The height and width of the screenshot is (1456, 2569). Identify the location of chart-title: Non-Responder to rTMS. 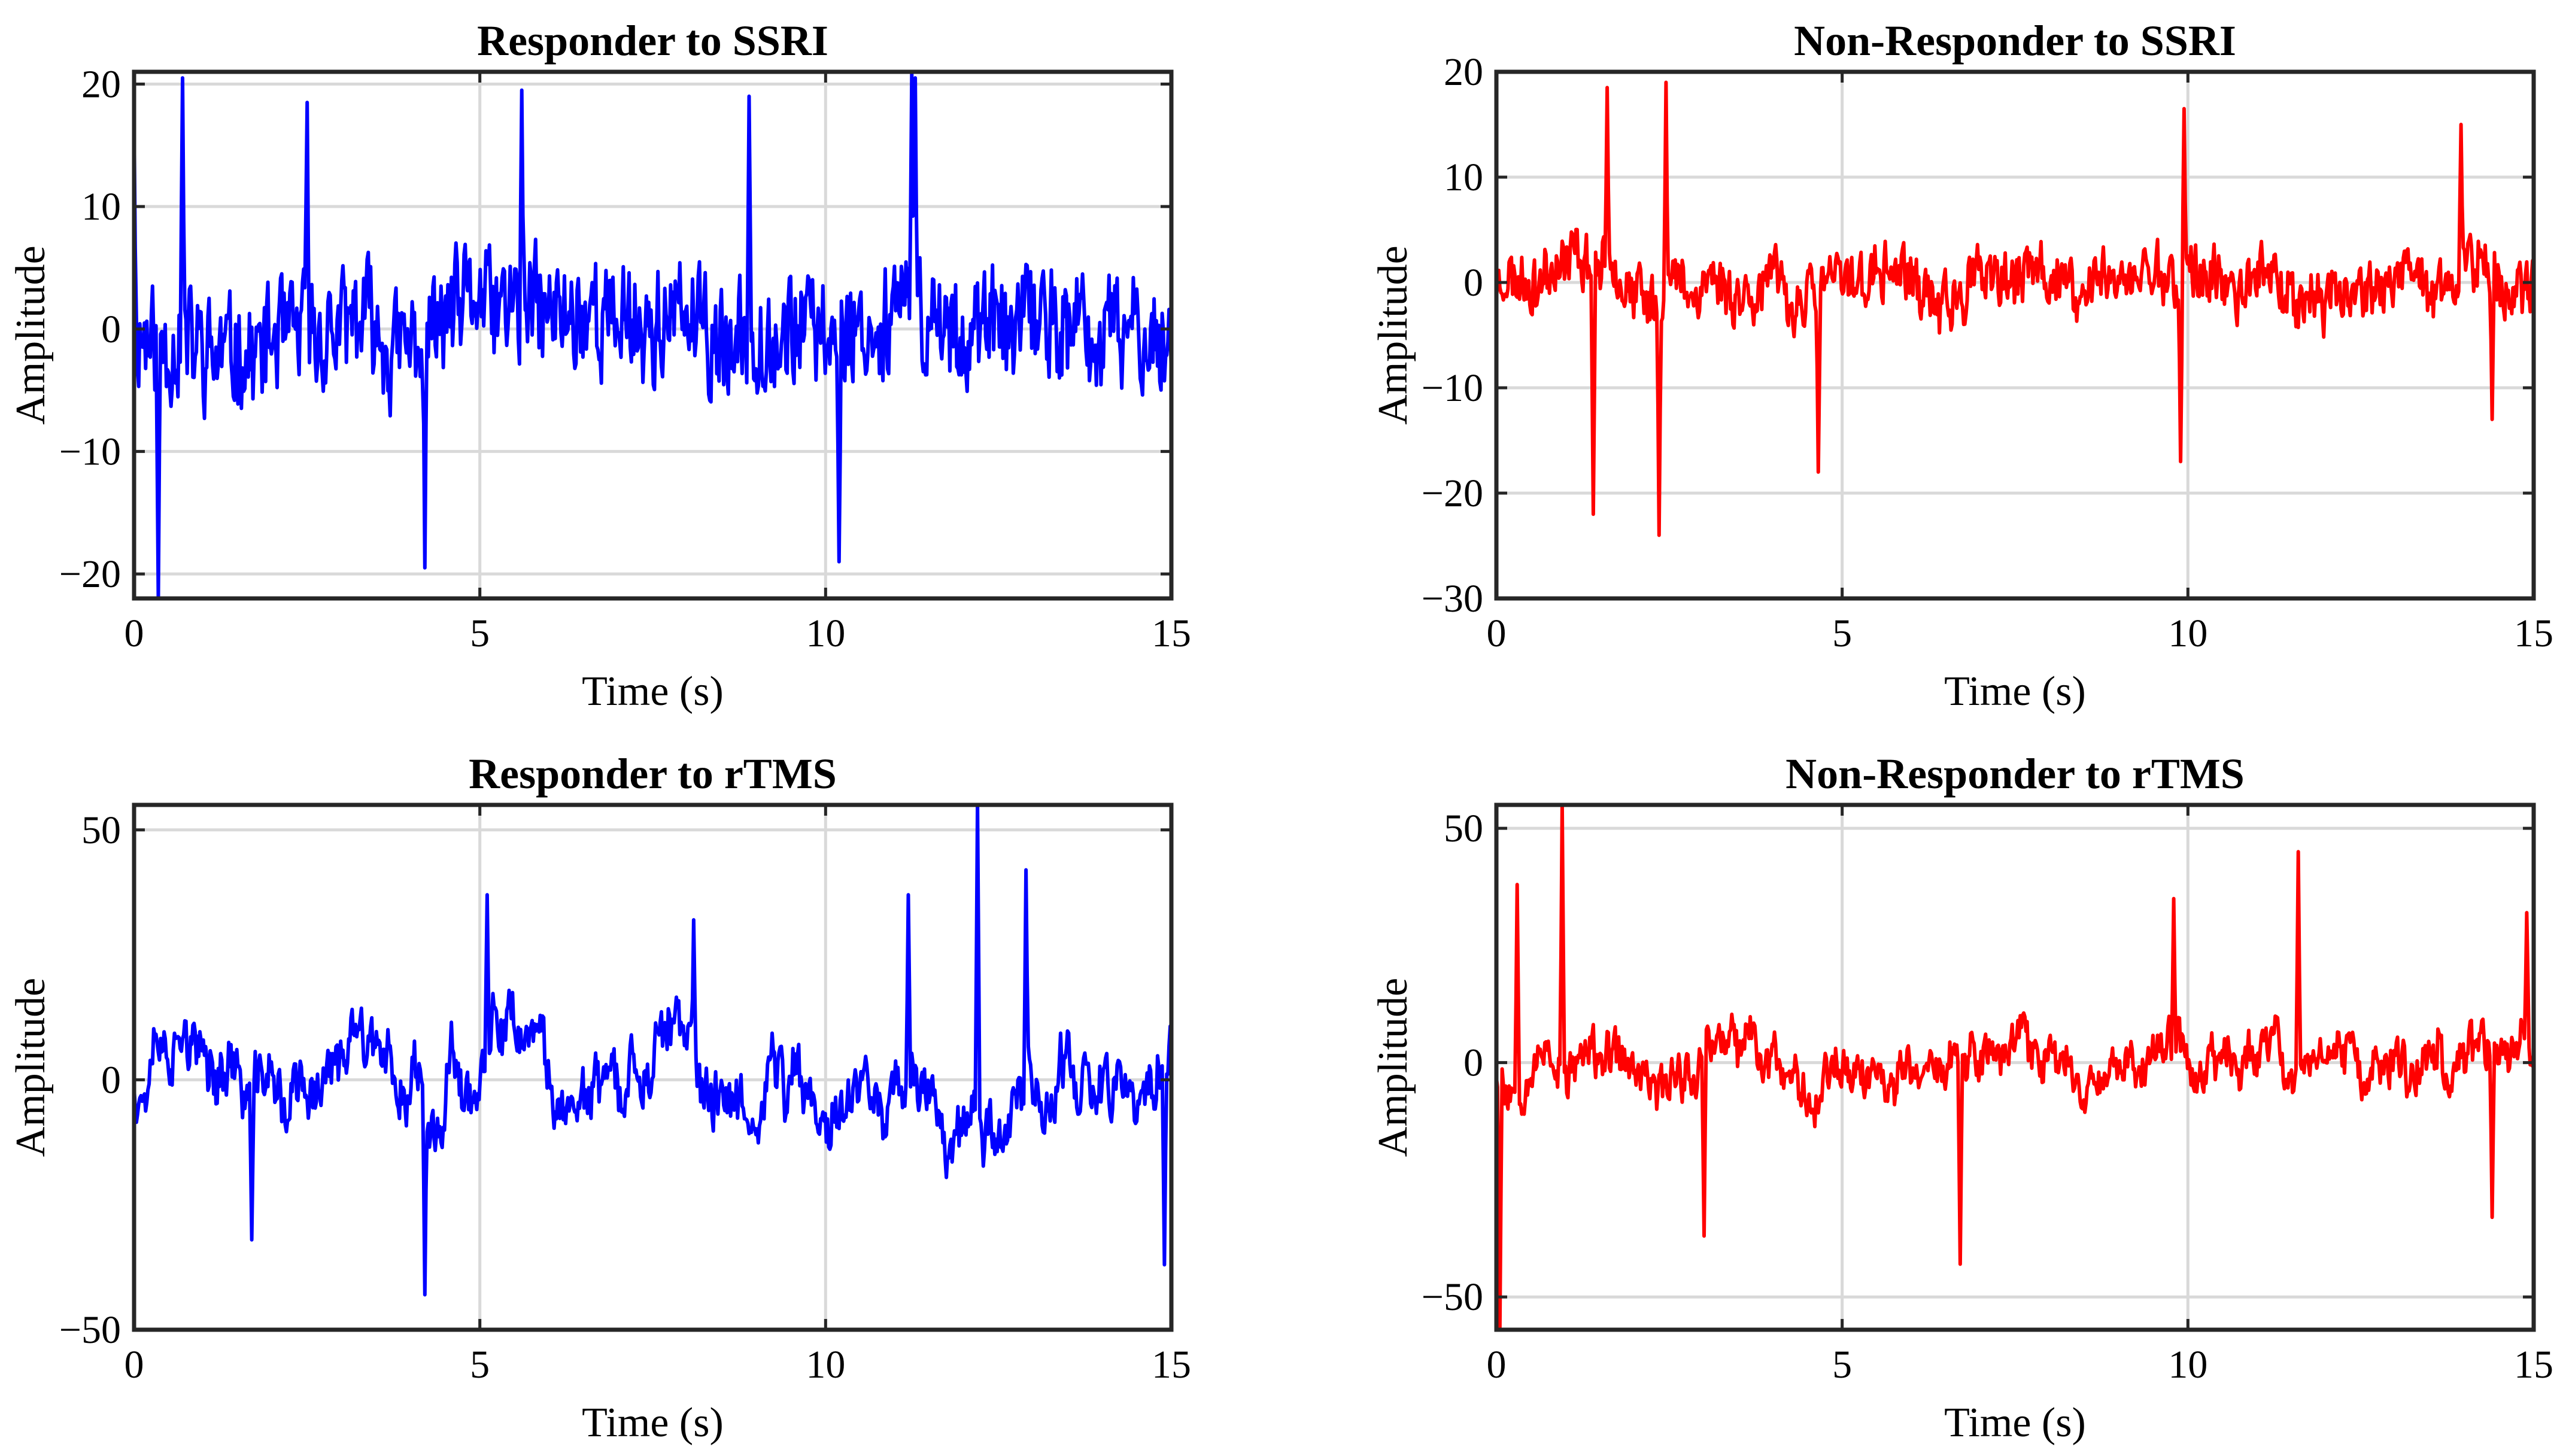
(2015, 774).